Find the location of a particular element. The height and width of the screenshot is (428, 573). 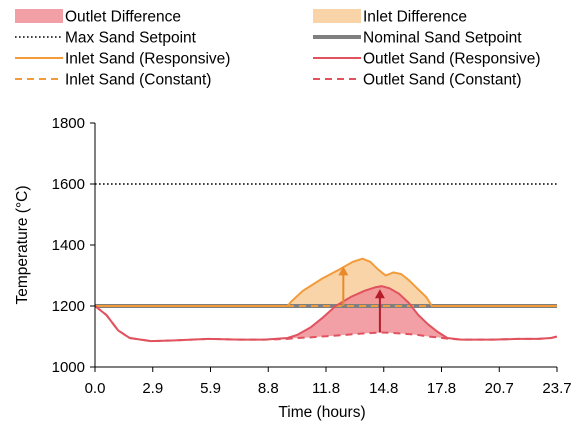

legend-label: Max Sand Setpoint is located at coordinates (131, 38).